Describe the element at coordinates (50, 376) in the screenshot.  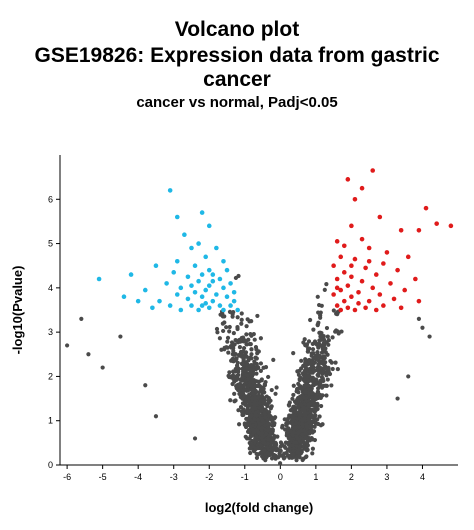
I see `y-tick-label: 2` at that location.